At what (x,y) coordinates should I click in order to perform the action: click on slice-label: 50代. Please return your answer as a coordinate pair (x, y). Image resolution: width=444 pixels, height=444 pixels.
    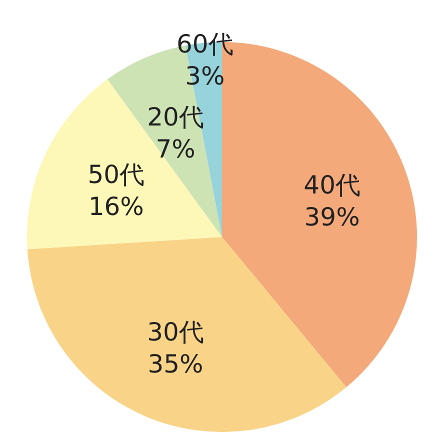
    Looking at the image, I should click on (116, 175).